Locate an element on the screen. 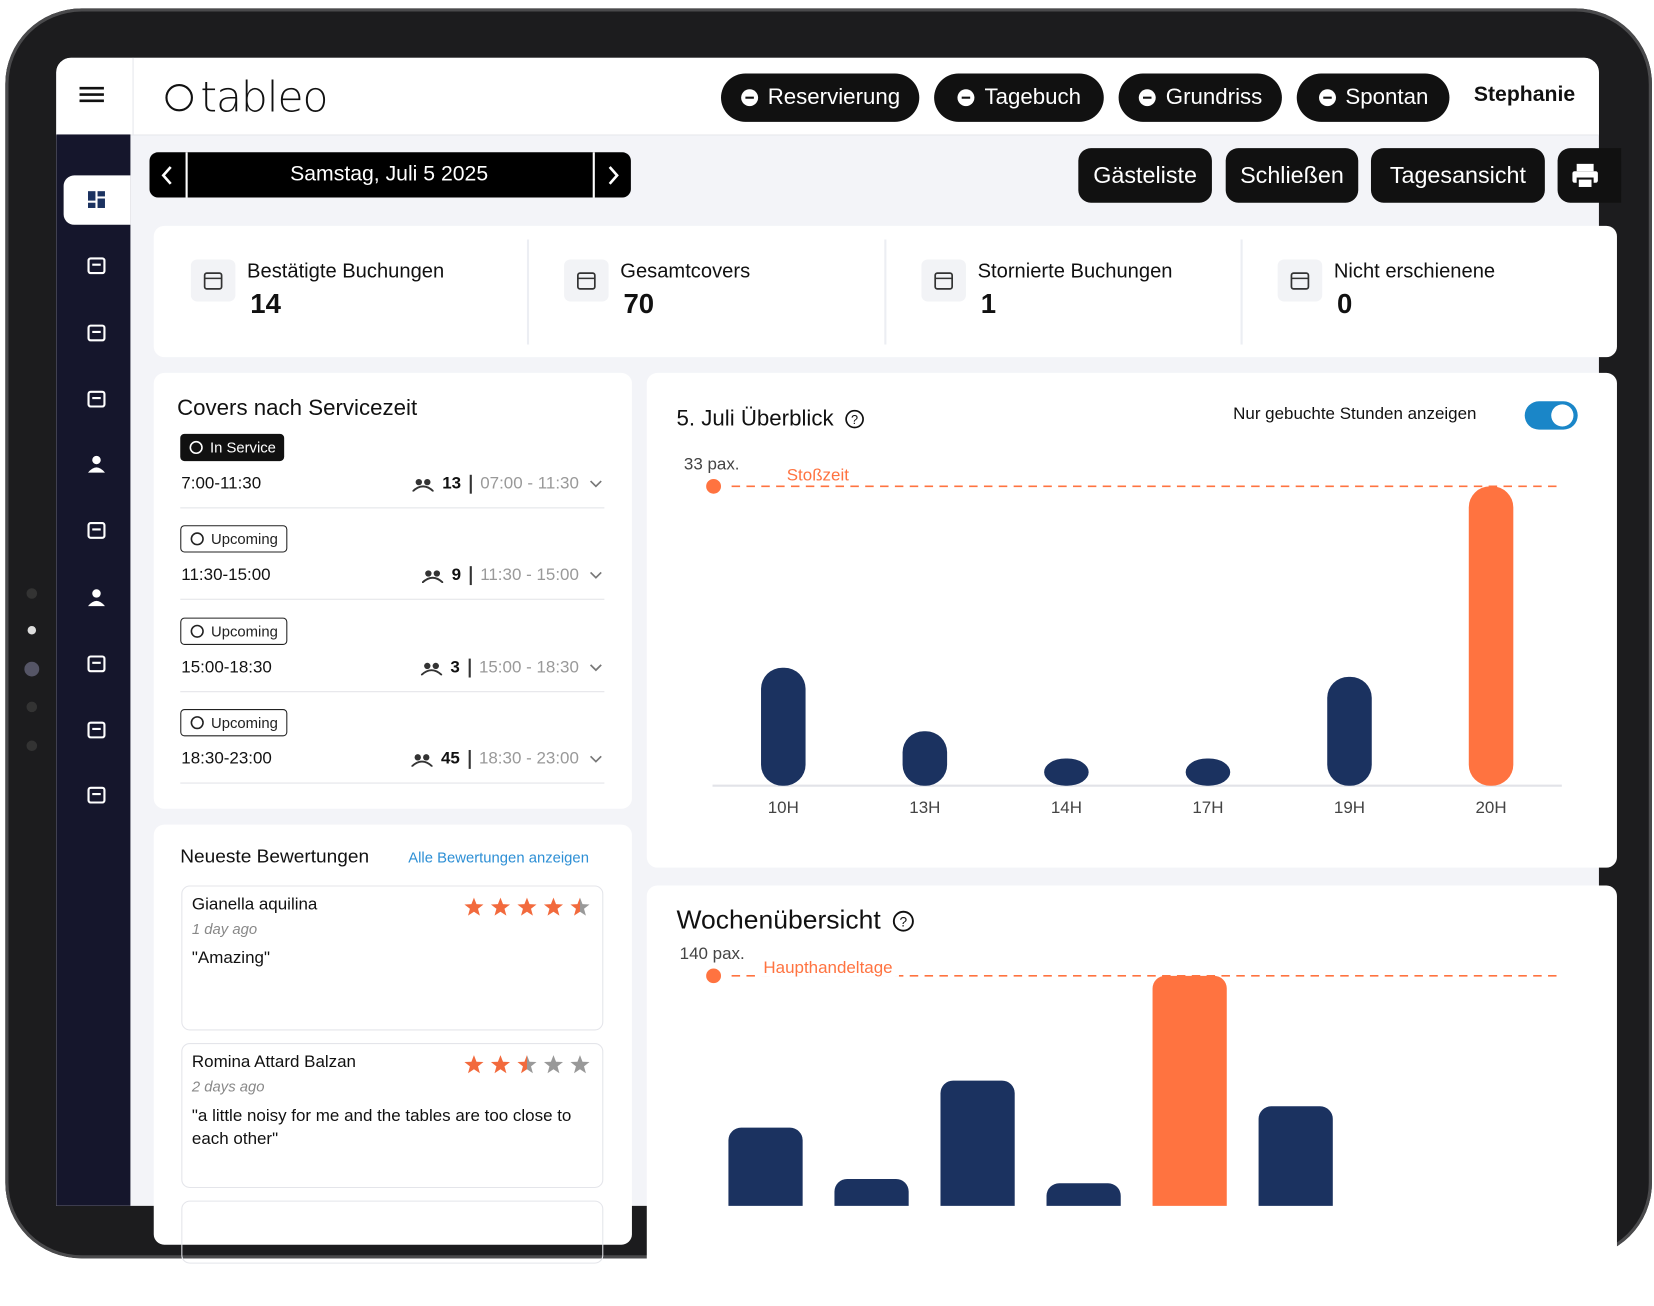 This screenshot has width=1654, height=1306. service-info: 13 07:00 - 11:30 is located at coordinates (477, 484).